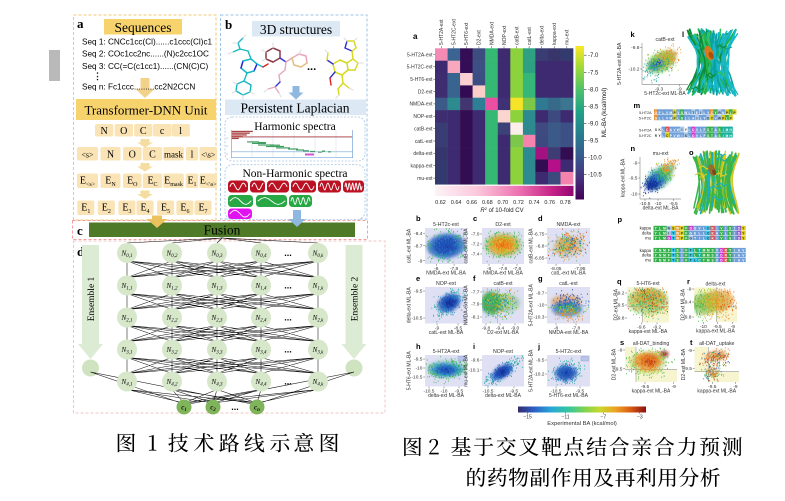  I want to click on svg-text: Experimental BA (kcal/mol), so click(582, 424).